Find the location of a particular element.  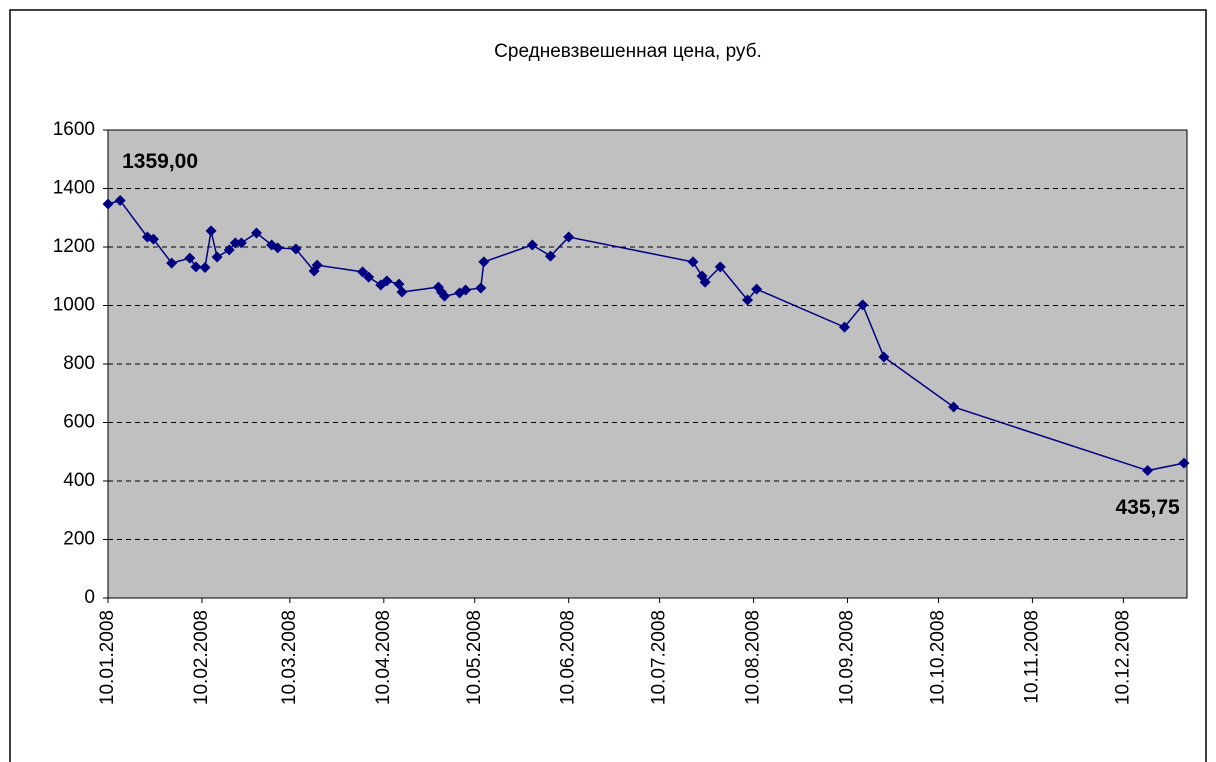

x-tick-label: 10.04.2008 is located at coordinates (383, 657).